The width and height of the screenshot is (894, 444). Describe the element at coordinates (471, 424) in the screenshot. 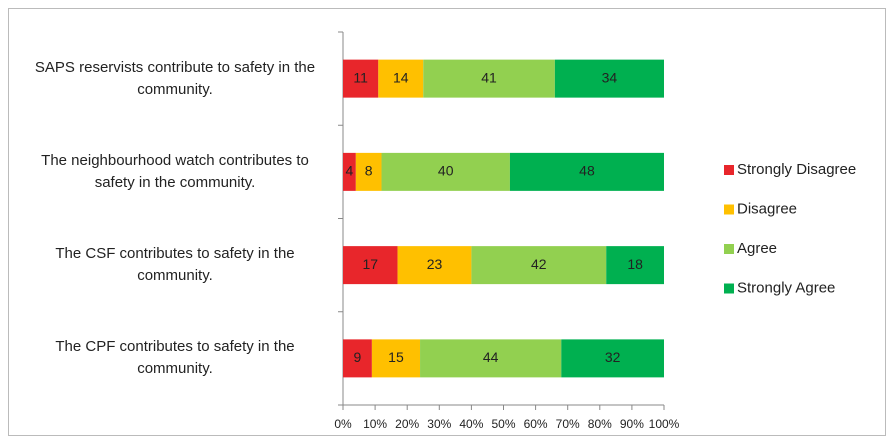

I see `x-tick-label: 40%` at that location.